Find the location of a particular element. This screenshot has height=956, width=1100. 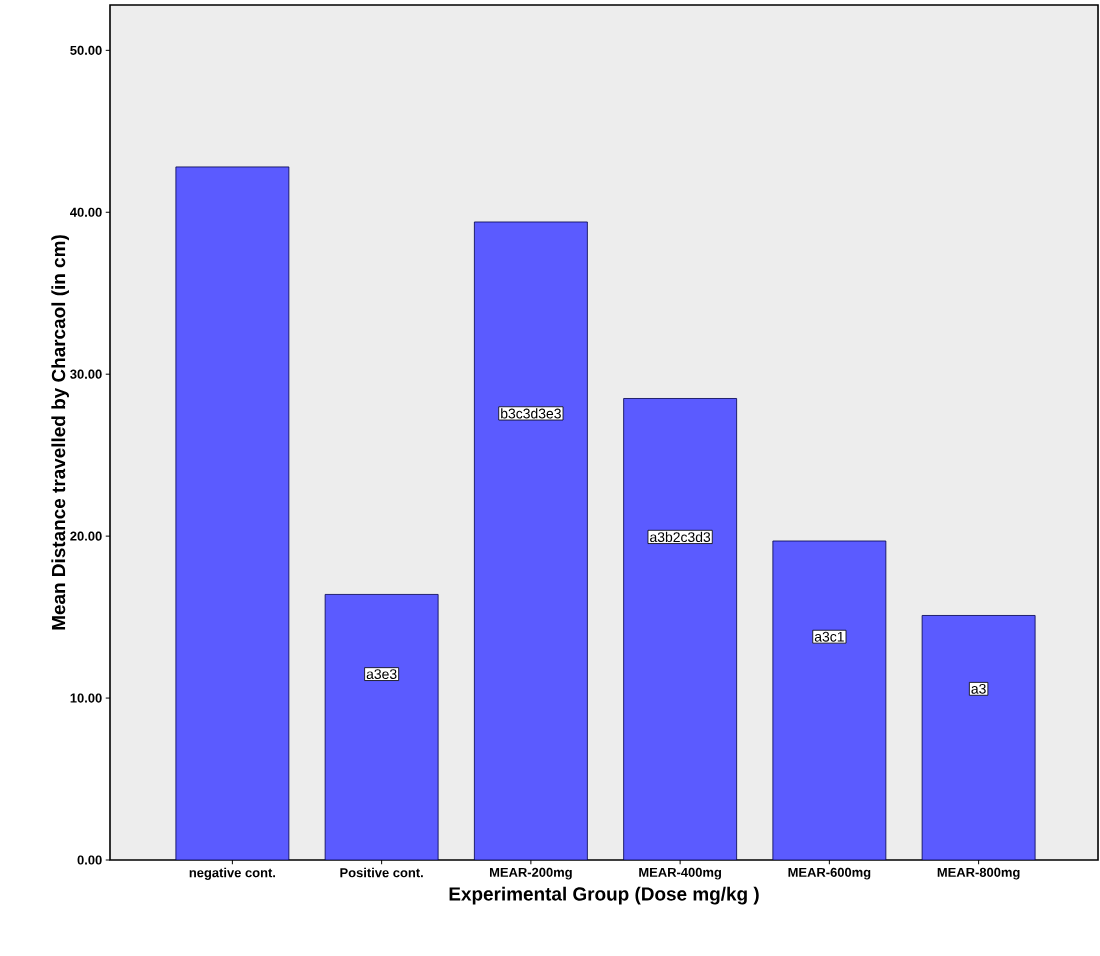

y-tick-label: 20.00 is located at coordinates (86, 536).